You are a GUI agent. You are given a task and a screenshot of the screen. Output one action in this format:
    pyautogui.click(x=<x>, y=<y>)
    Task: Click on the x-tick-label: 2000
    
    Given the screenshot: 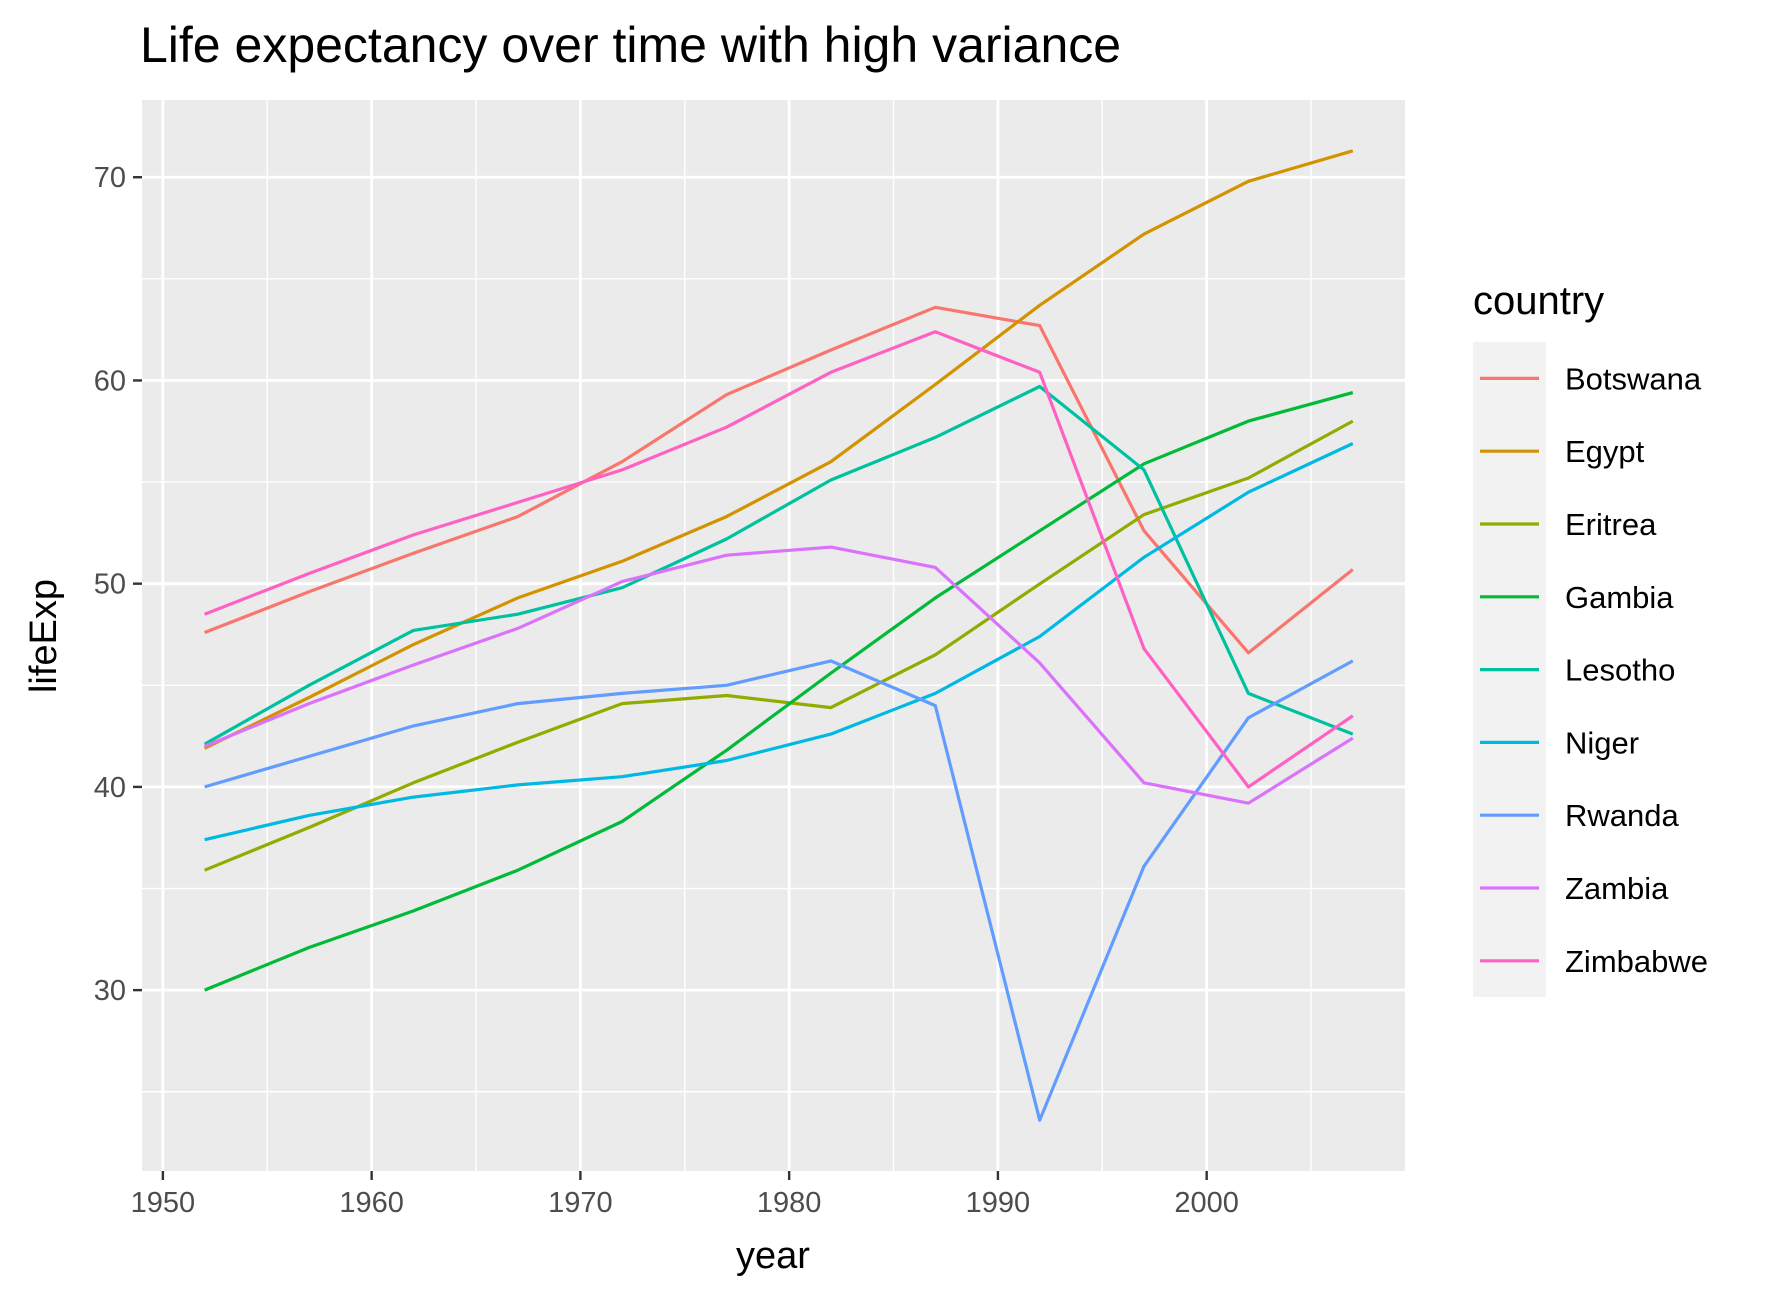 What is the action you would take?
    pyautogui.click(x=1206, y=1203)
    